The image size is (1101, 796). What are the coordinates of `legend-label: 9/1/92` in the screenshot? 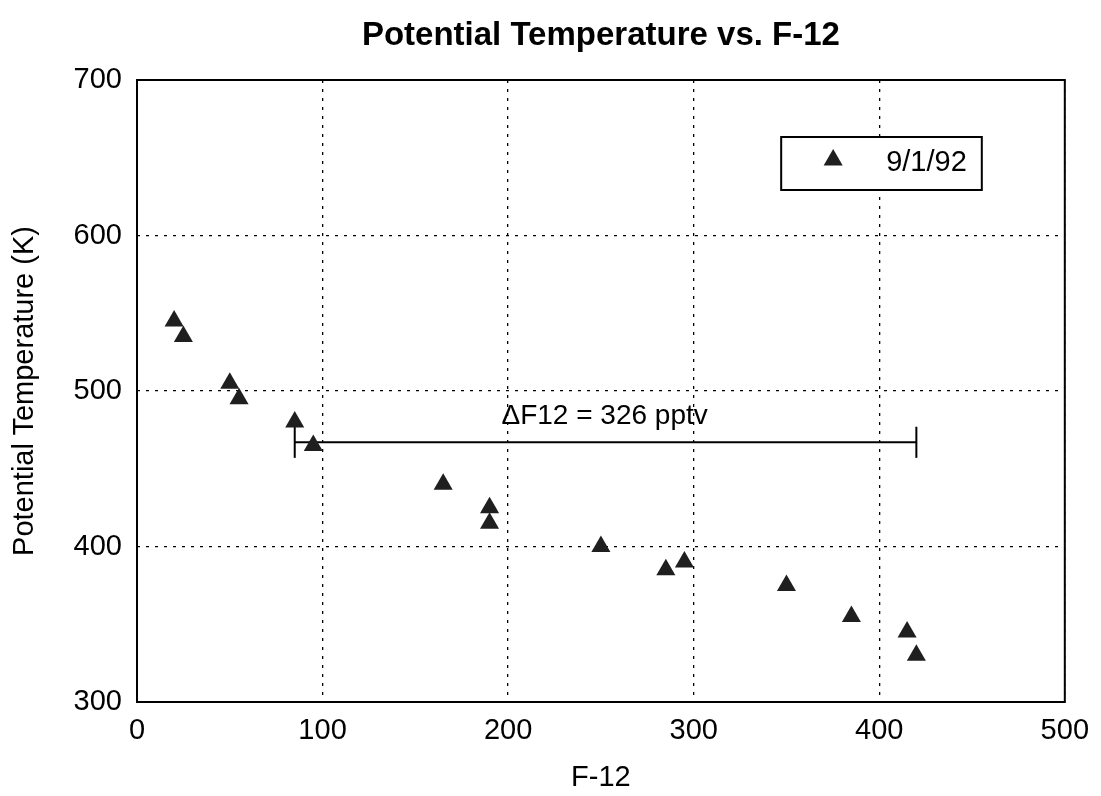 It's located at (926, 161).